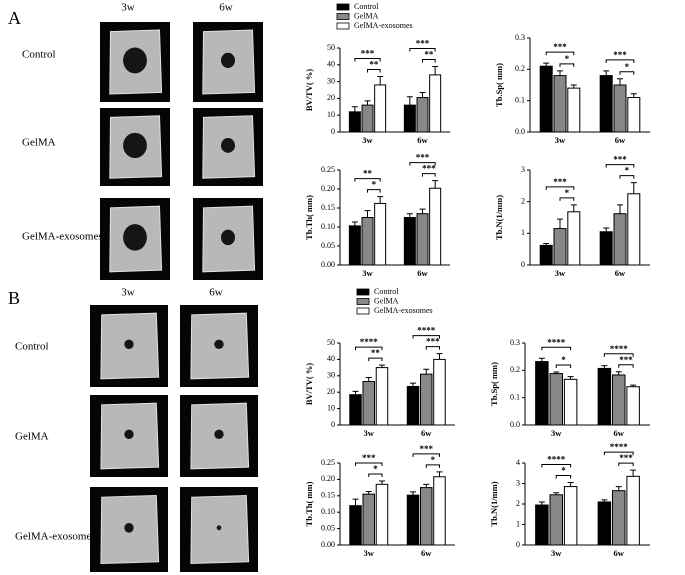 The width and height of the screenshot is (685, 575). I want to click on y-tick-label: 0.2, so click(515, 369).